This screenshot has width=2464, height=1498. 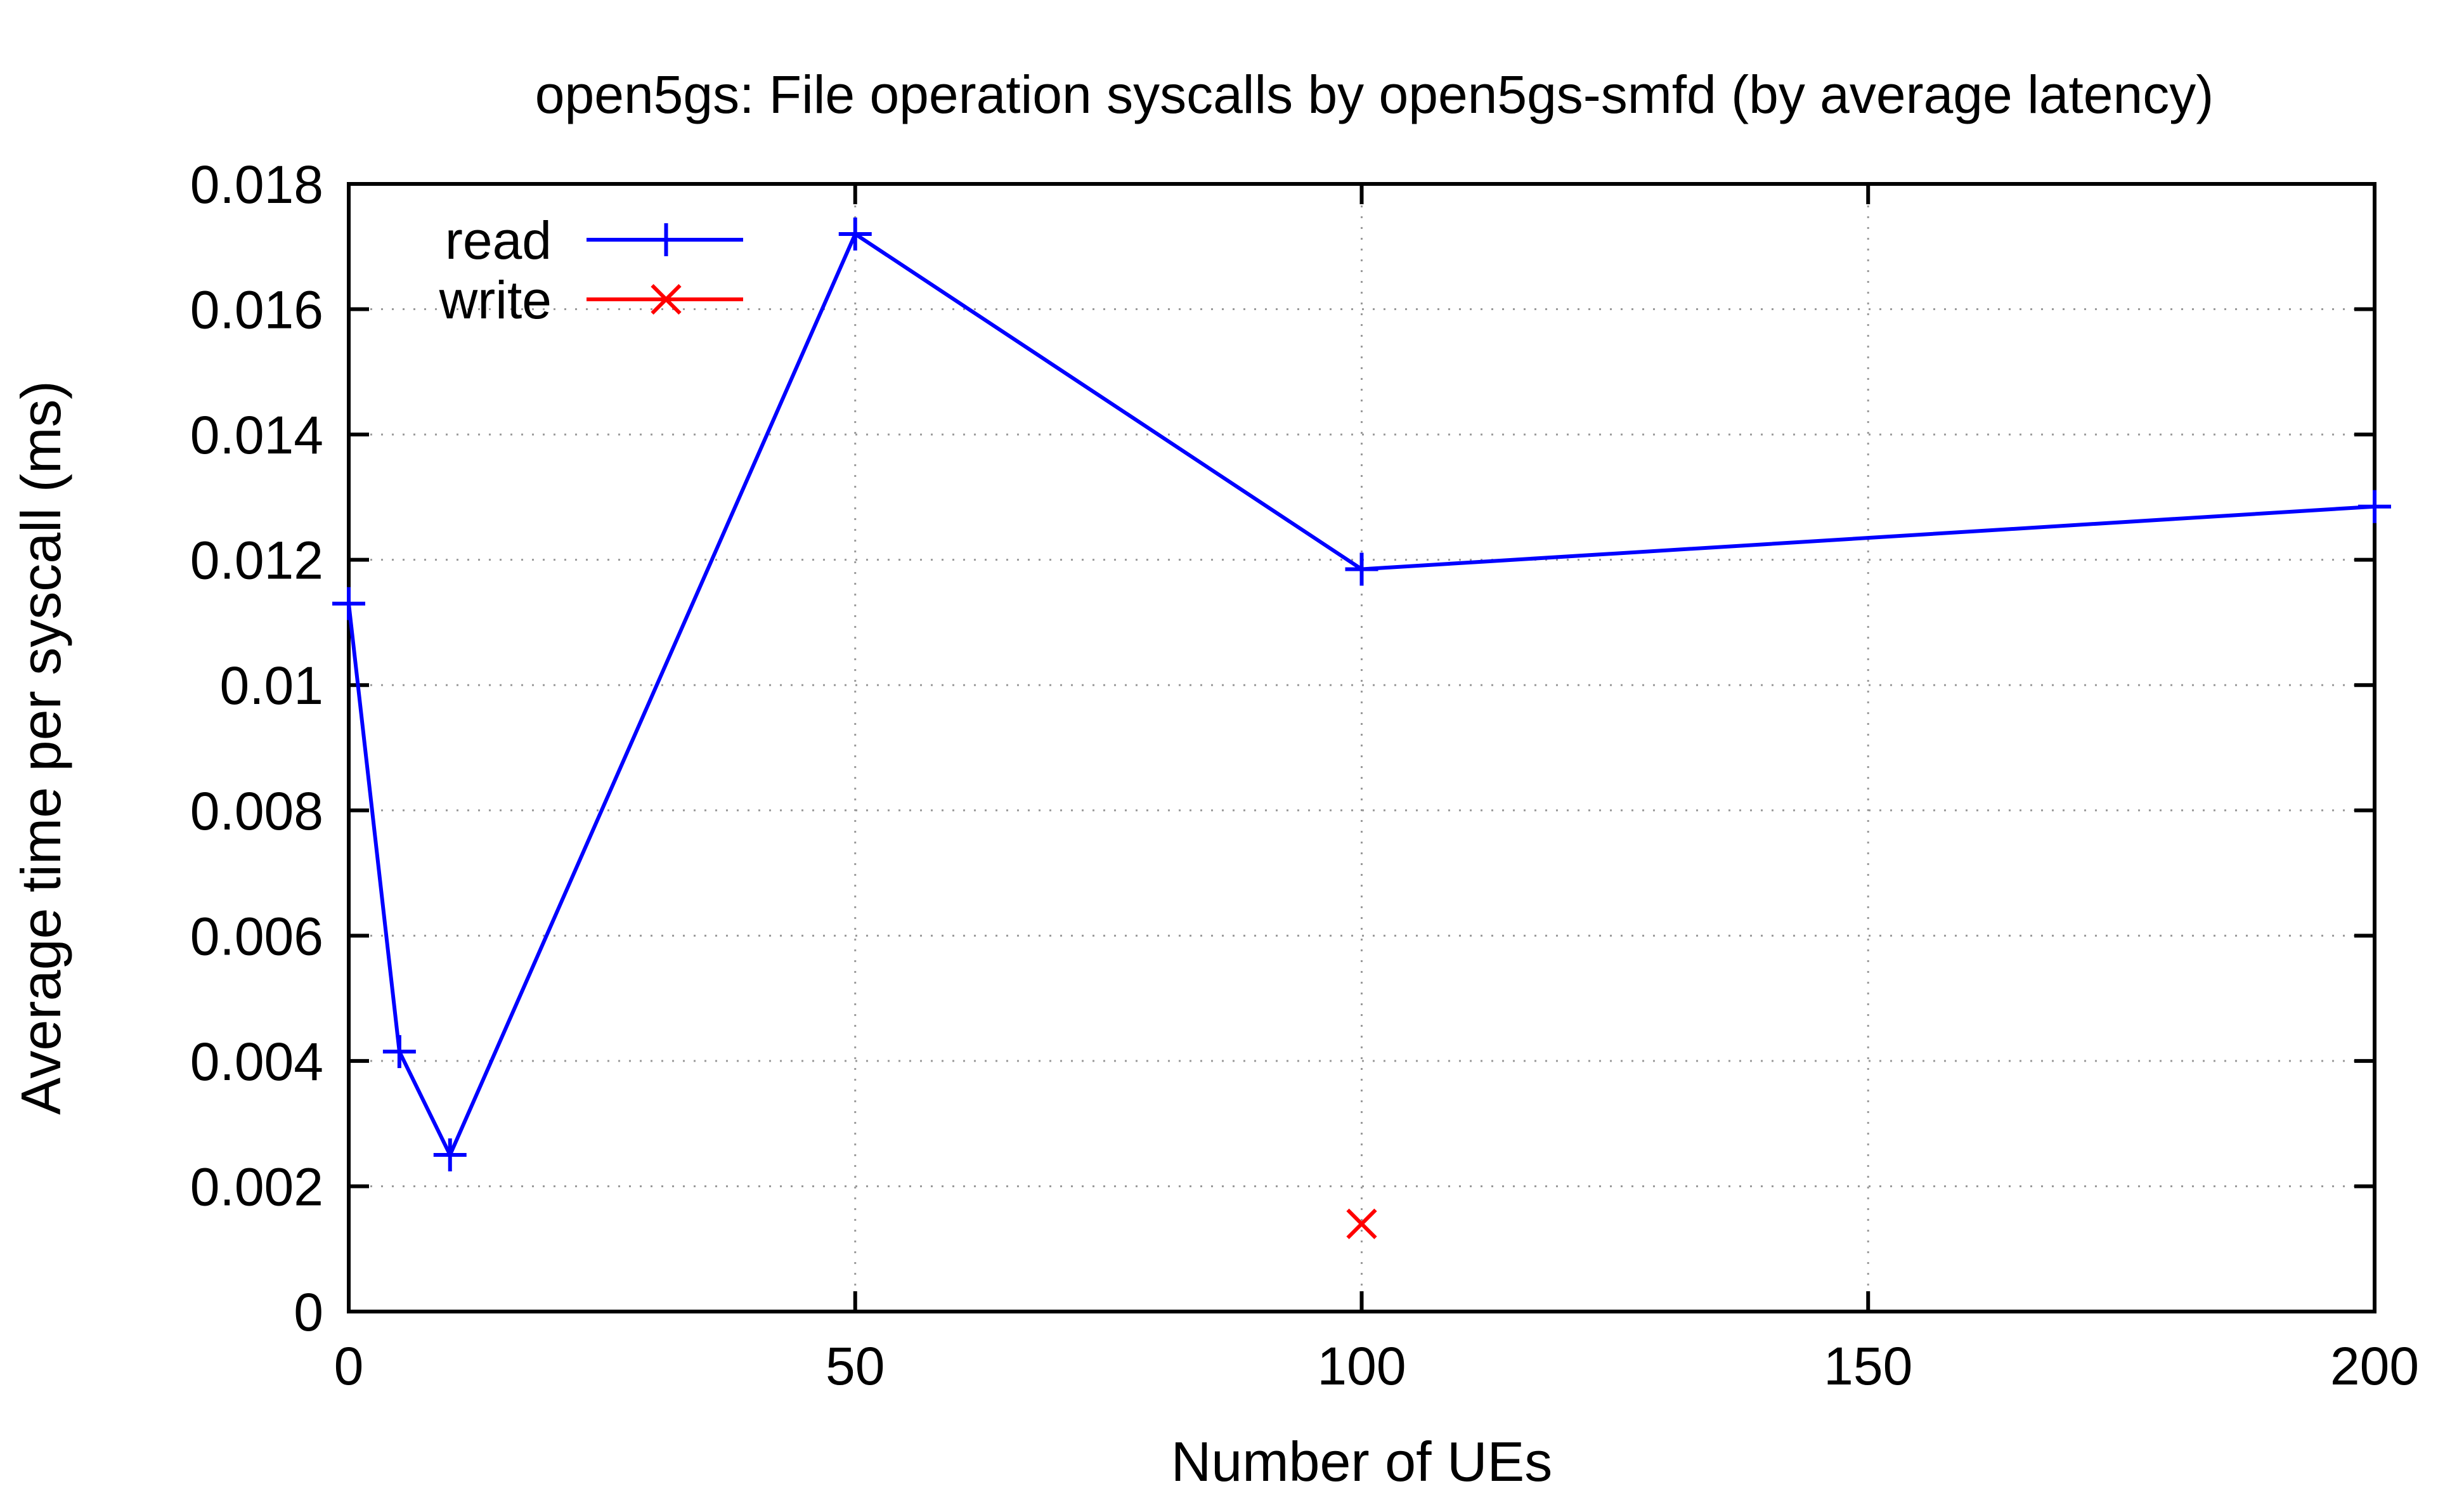 What do you see at coordinates (272, 685) in the screenshot?
I see `y-tick-label: 0.01` at bounding box center [272, 685].